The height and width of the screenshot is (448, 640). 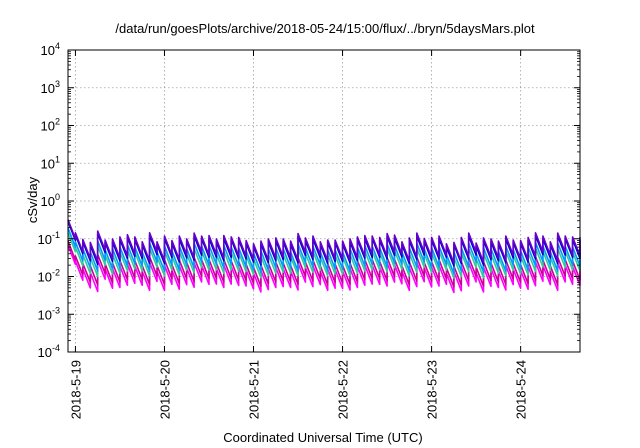 I want to click on y-tick-label: 10⁻¹, so click(x=49, y=238).